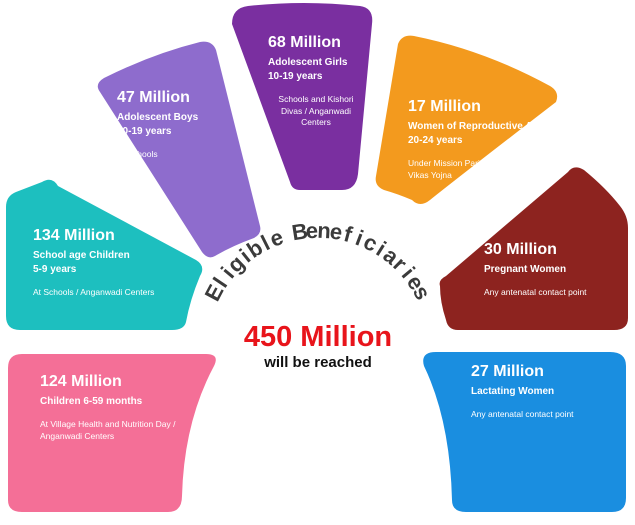  What do you see at coordinates (318, 362) in the screenshot?
I see `total-caption: will be reached` at bounding box center [318, 362].